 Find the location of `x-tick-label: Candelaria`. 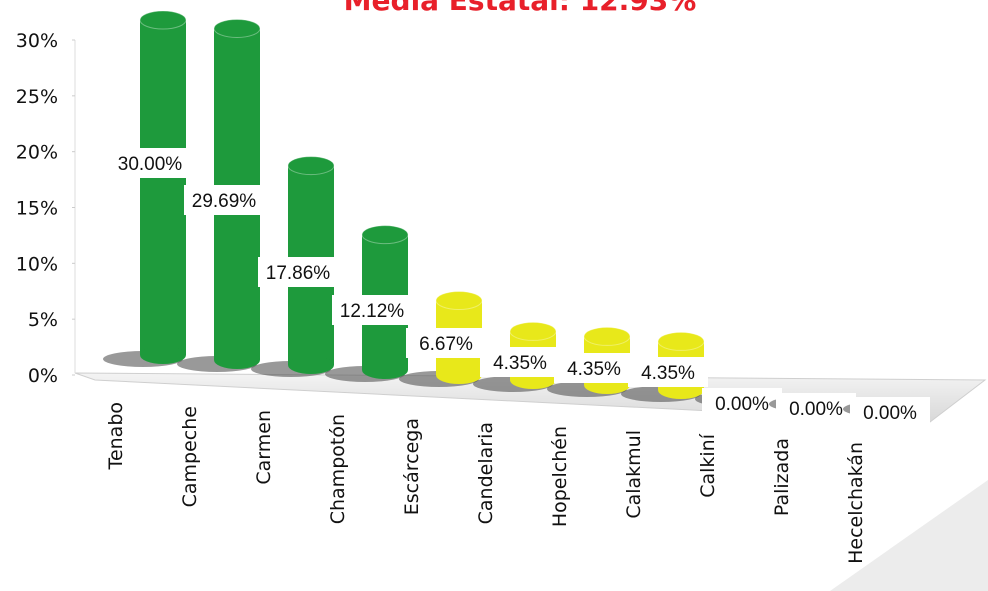

x-tick-label: Candelaria is located at coordinates (486, 473).